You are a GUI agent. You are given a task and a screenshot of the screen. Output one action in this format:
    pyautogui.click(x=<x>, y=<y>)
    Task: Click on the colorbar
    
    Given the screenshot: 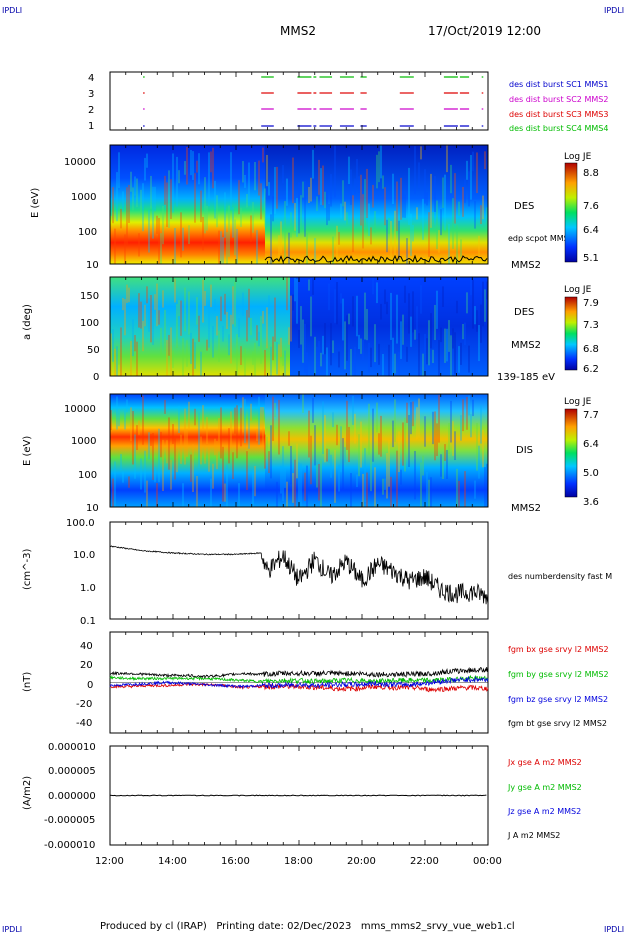 What is the action you would take?
    pyautogui.click(x=571, y=212)
    